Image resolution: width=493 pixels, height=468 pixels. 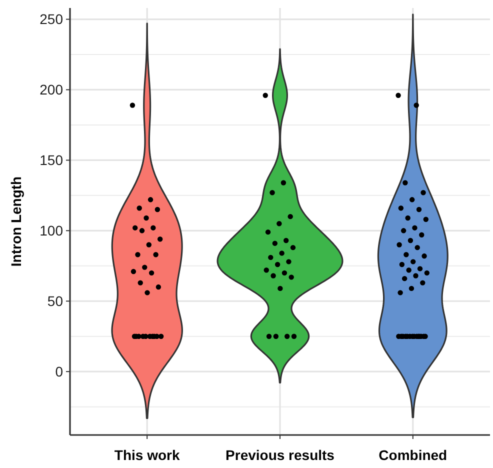 I want to click on y-tick-label: 0, so click(x=59, y=371).